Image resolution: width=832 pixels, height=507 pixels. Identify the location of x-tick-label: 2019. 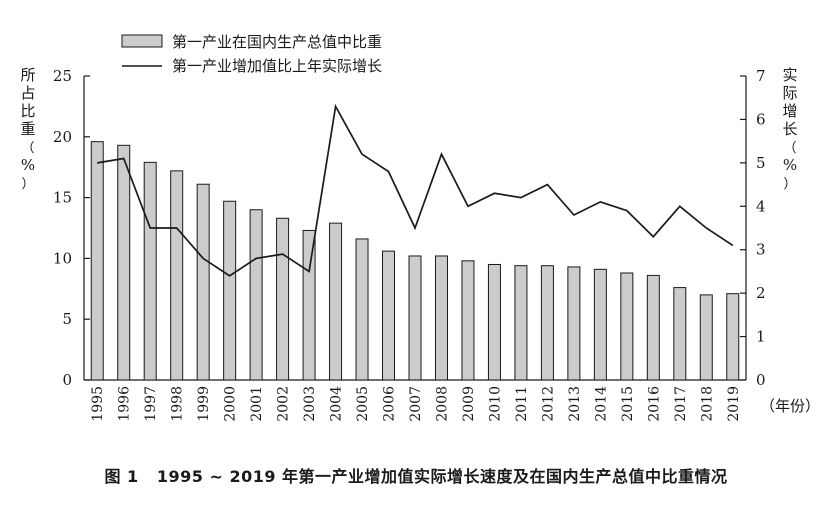
(734, 404).